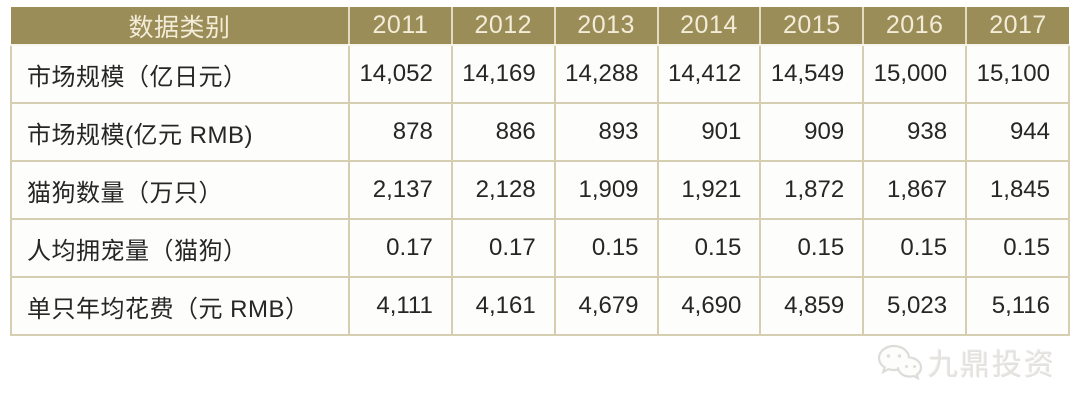 The width and height of the screenshot is (1080, 402). I want to click on cell-value: 909, so click(812, 132).